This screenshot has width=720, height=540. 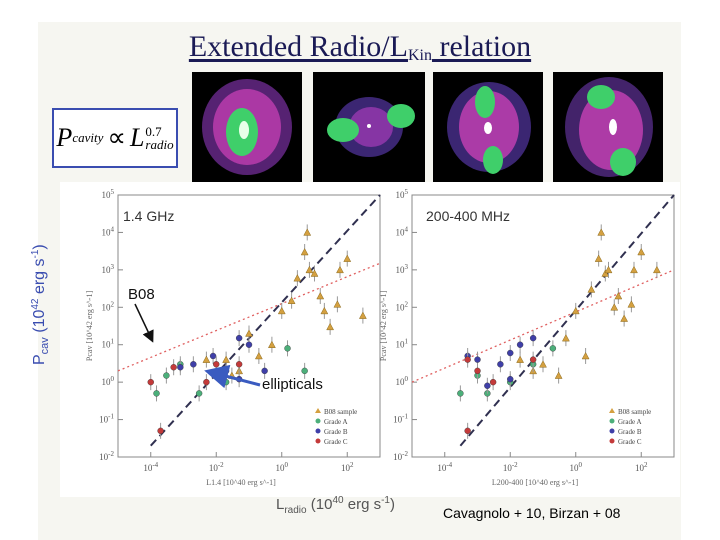 What do you see at coordinates (144, 323) in the screenshot?
I see `b08-arrow` at bounding box center [144, 323].